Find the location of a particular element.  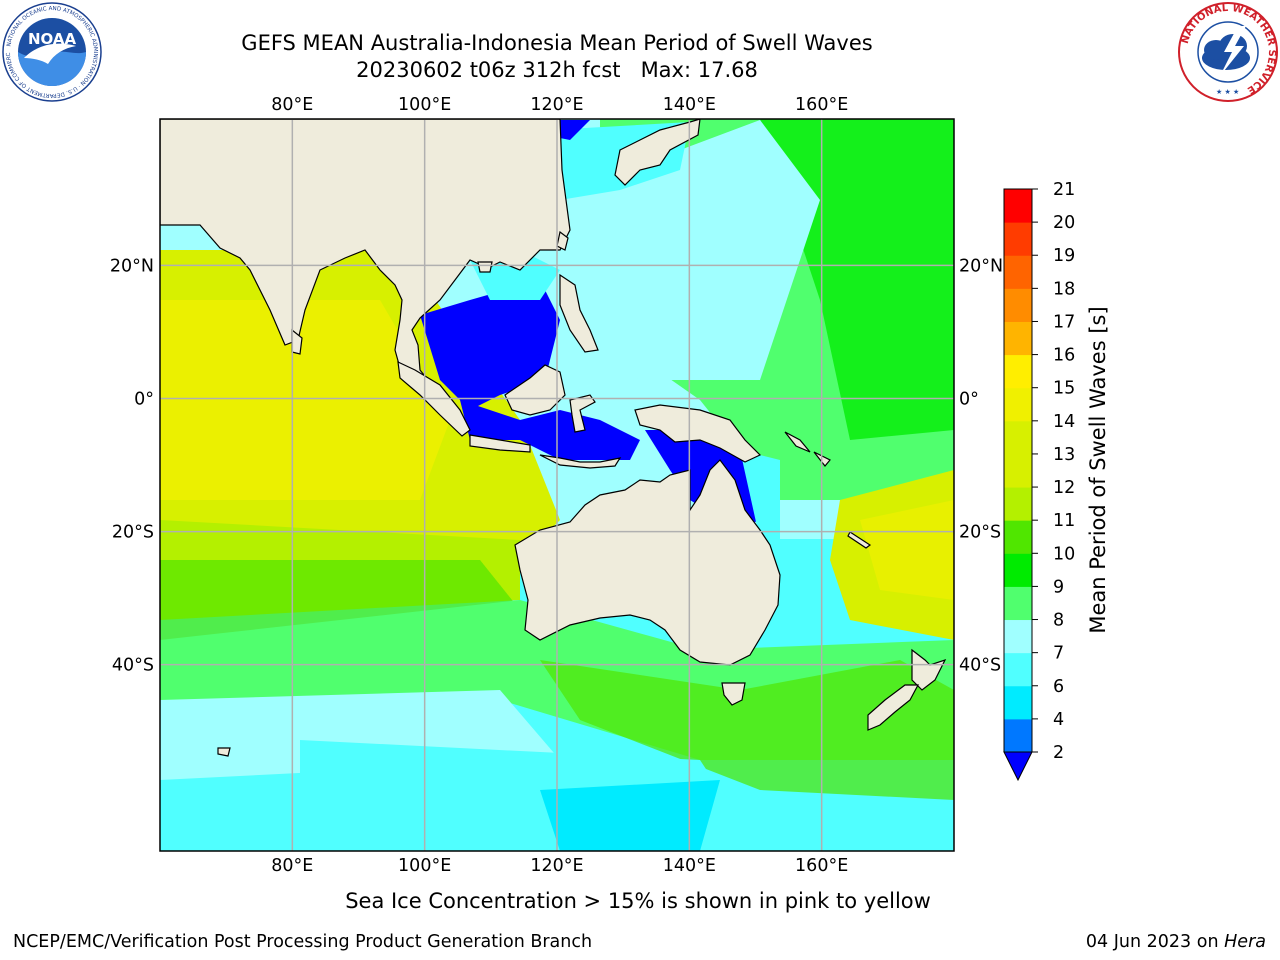

colorbar-tick-label: 2 is located at coordinates (1058, 753).